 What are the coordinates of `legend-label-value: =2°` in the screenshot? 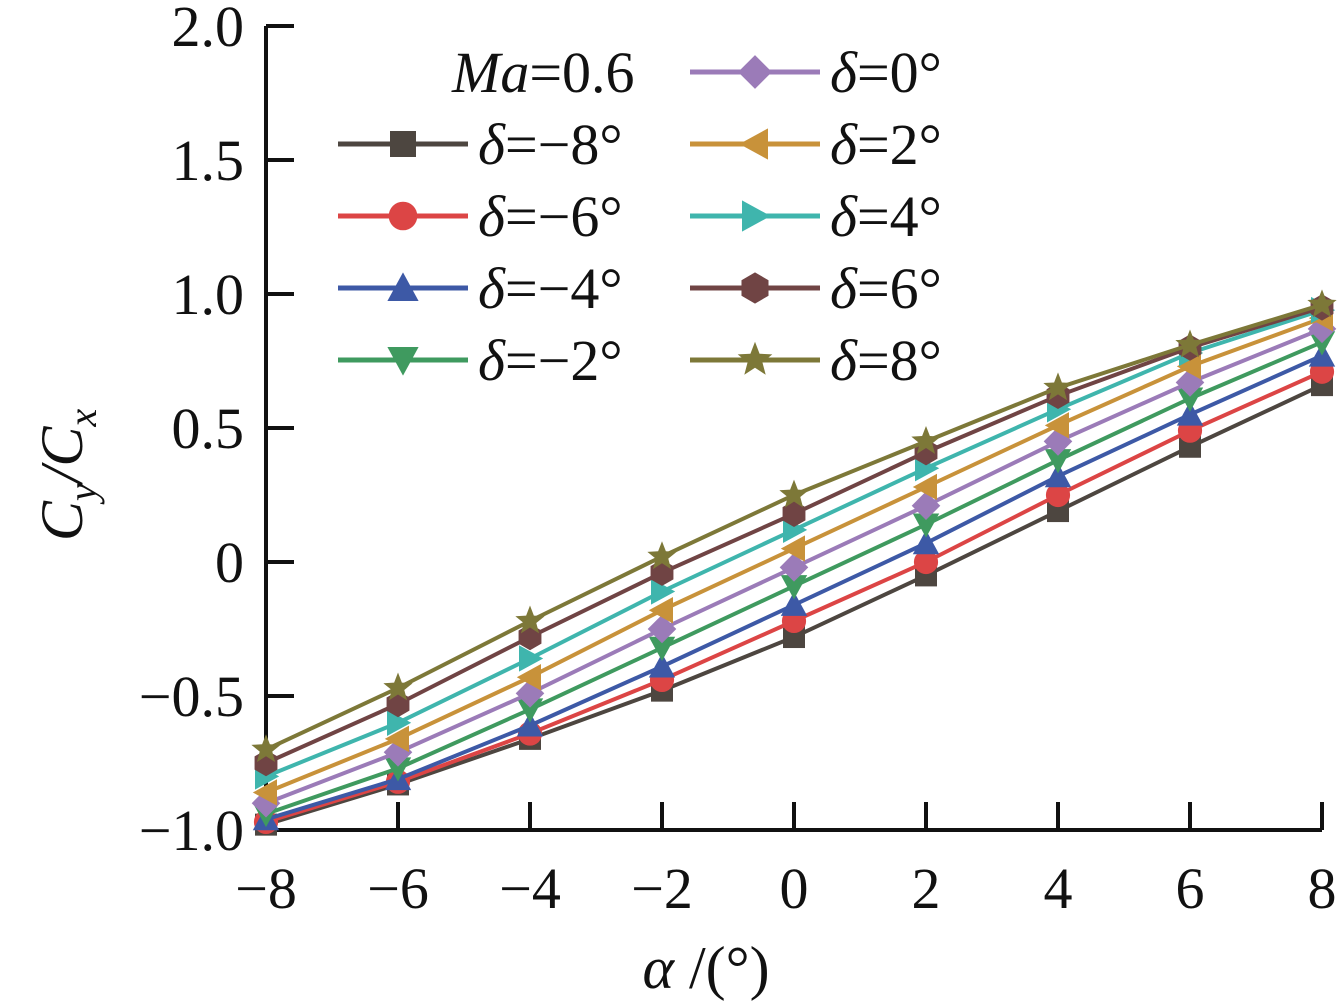 It's located at (899, 144).